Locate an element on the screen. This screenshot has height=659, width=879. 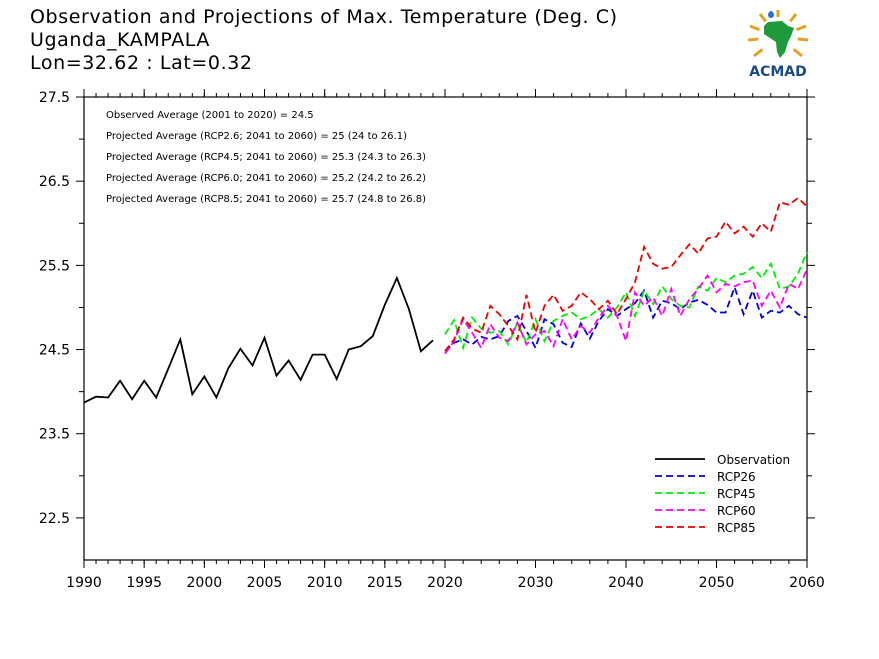
y-tick-label: 25.5 is located at coordinates (54, 266).